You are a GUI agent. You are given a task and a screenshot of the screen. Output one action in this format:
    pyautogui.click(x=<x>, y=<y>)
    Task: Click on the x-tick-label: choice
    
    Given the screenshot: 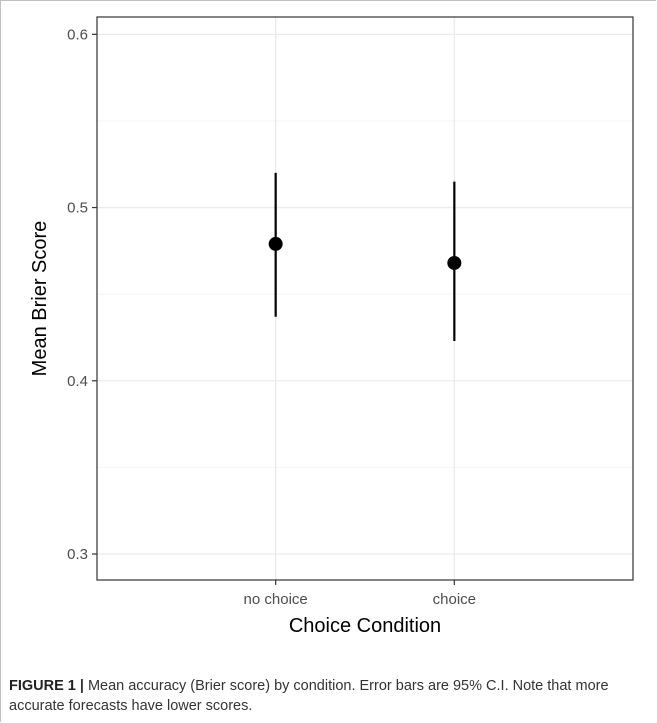 What is the action you would take?
    pyautogui.click(x=454, y=599)
    